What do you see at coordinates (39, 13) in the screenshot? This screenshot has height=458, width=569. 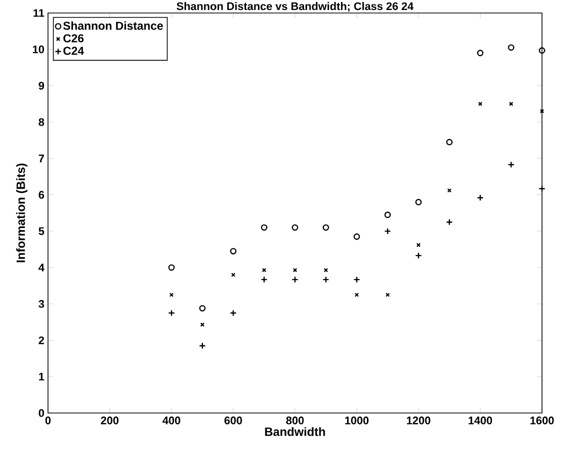 I see `y-tick-label: 11` at bounding box center [39, 13].